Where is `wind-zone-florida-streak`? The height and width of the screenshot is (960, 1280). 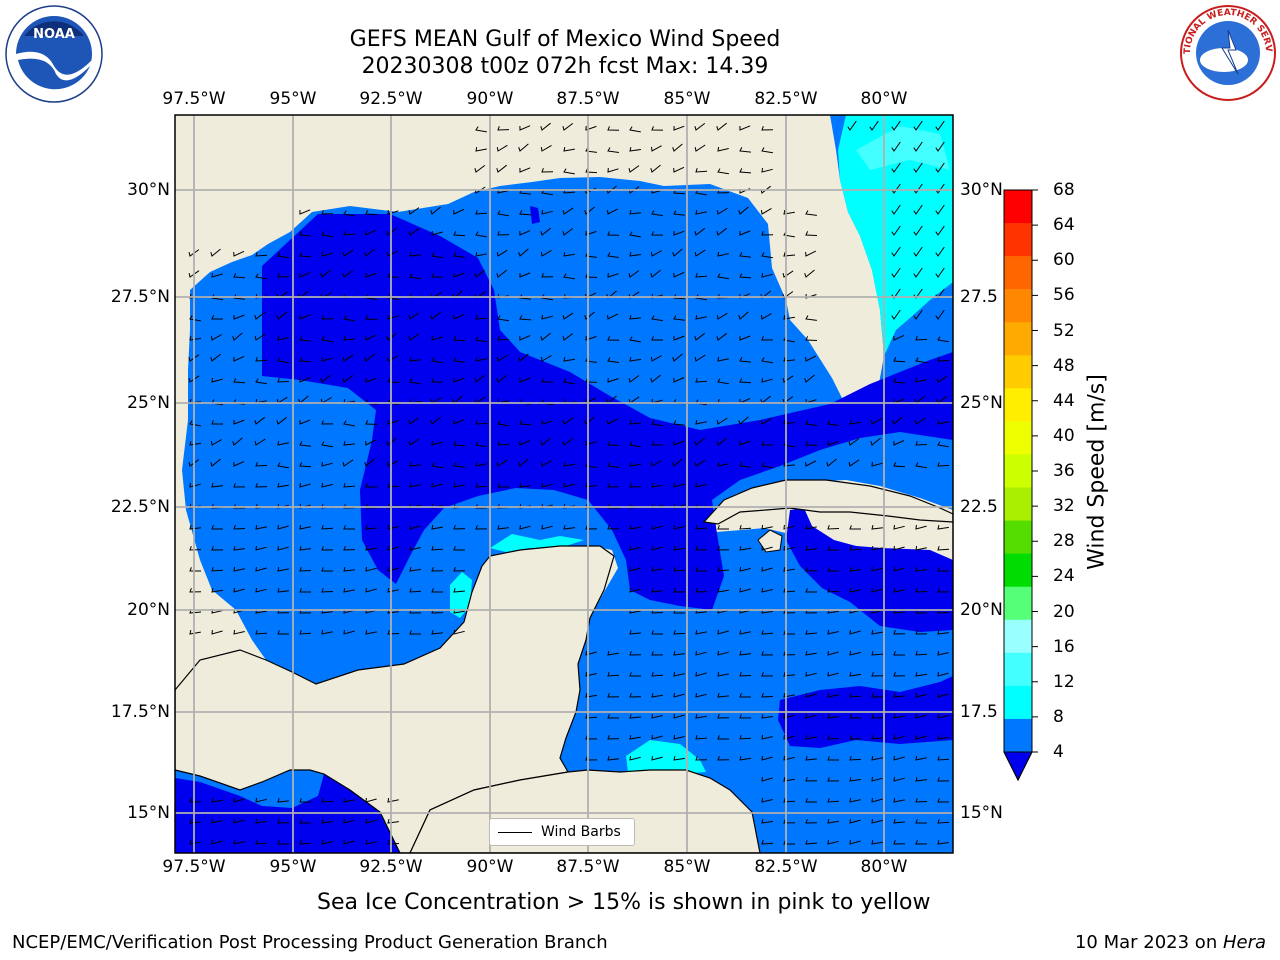 wind-zone-florida-streak is located at coordinates (903, 148).